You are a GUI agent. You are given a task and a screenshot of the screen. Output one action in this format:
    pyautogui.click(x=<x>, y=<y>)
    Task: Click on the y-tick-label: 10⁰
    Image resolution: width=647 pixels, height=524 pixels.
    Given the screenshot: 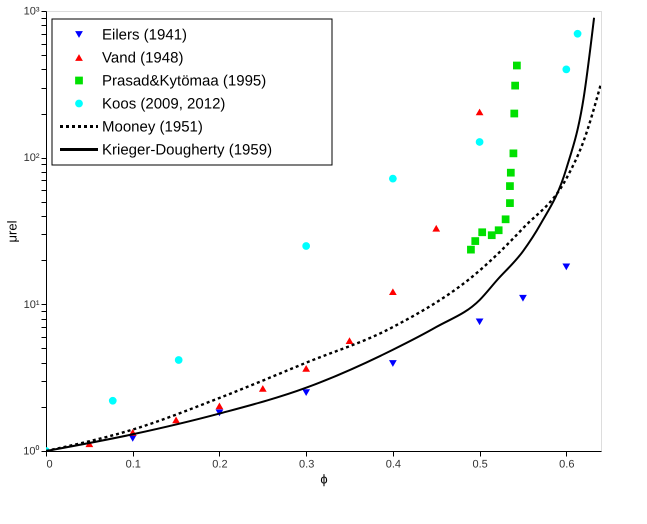 What is the action you would take?
    pyautogui.click(x=31, y=451)
    